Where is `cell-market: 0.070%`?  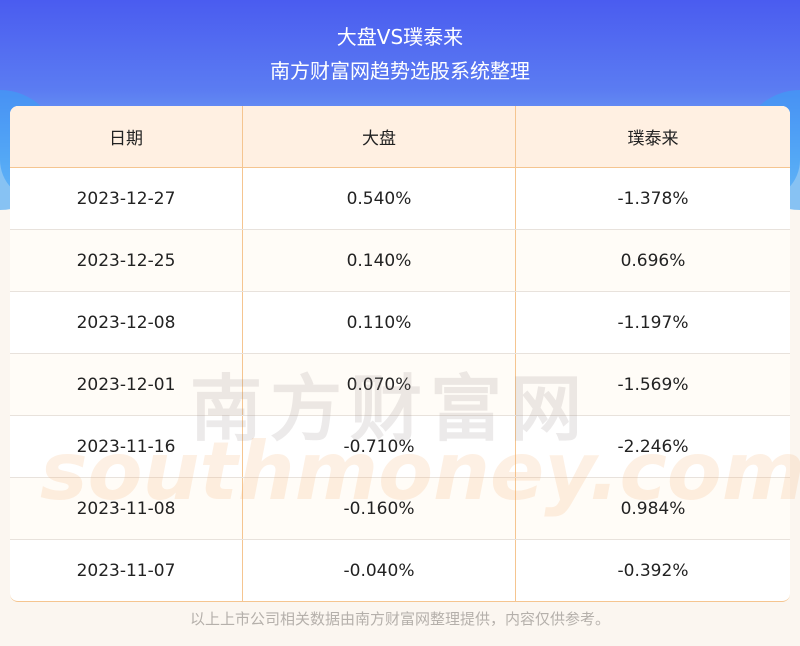 cell-market: 0.070% is located at coordinates (379, 384).